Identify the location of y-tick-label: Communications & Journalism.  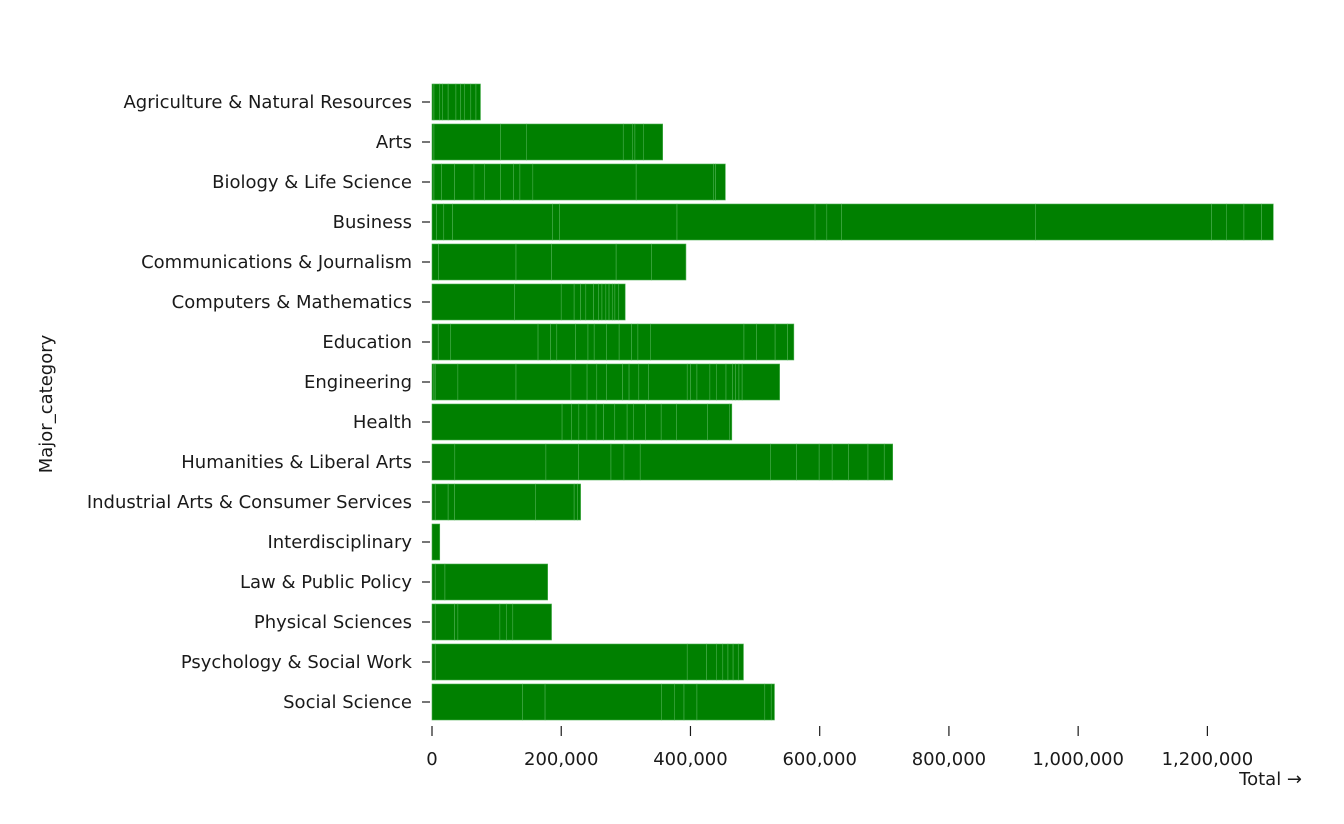
(276, 262).